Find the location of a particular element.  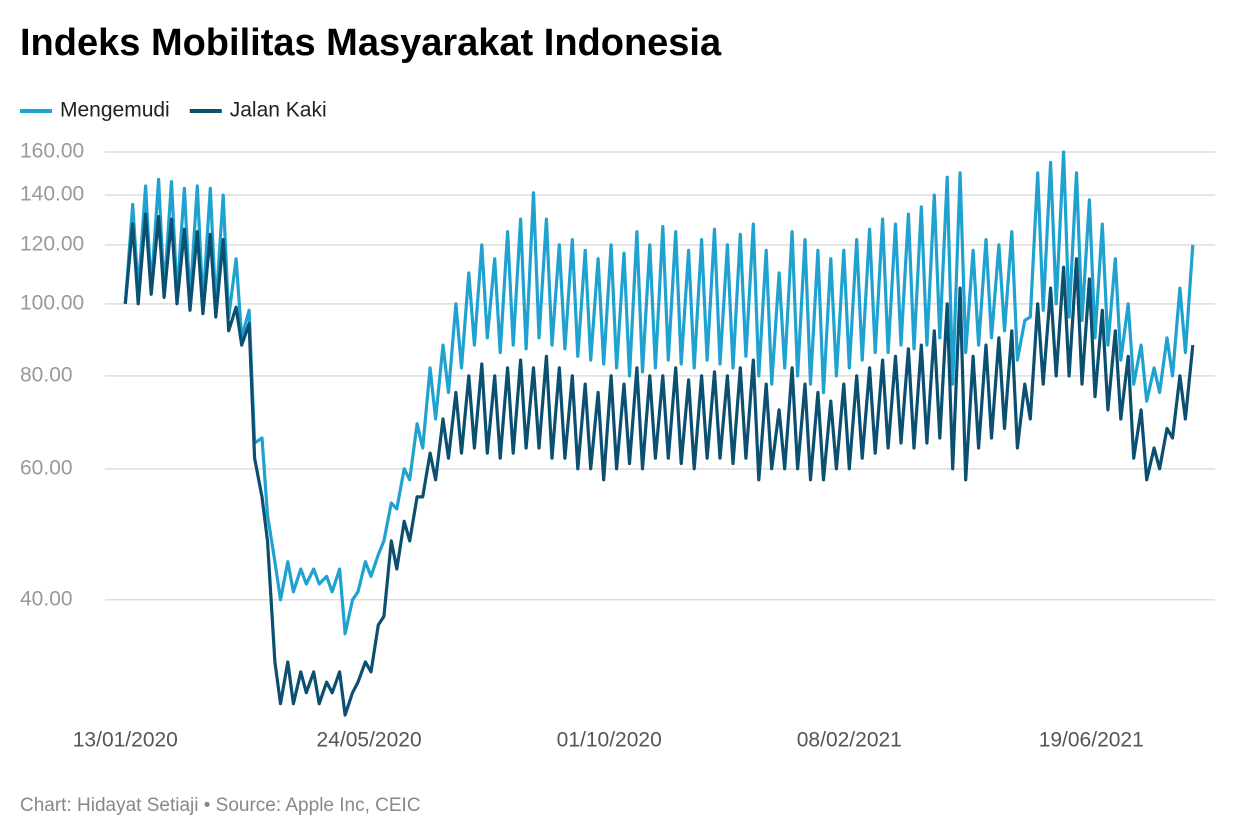

y-tick-label: 140.00 is located at coordinates (52, 194).